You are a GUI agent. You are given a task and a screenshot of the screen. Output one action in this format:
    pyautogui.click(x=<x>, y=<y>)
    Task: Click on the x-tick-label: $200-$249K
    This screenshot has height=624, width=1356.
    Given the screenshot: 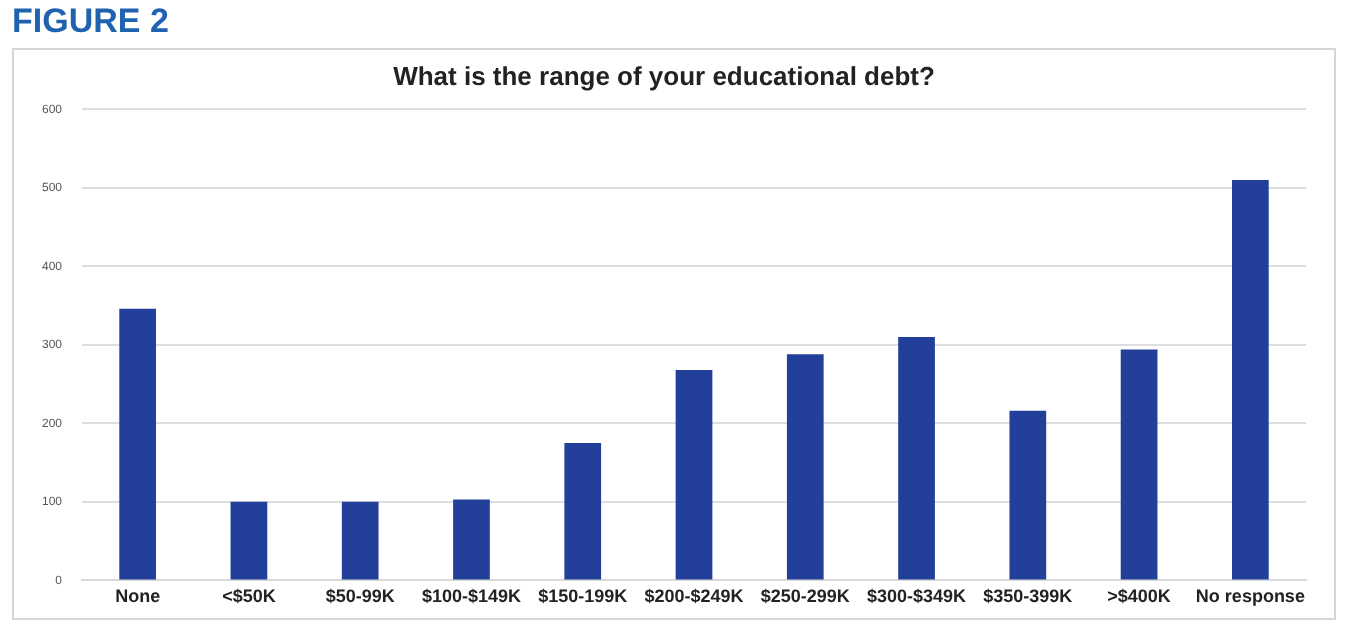 What is the action you would take?
    pyautogui.click(x=694, y=596)
    